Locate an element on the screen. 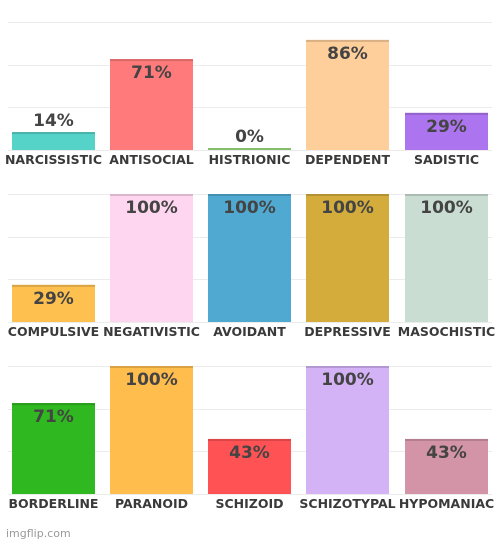  value-label: 14% is located at coordinates (53, 121).